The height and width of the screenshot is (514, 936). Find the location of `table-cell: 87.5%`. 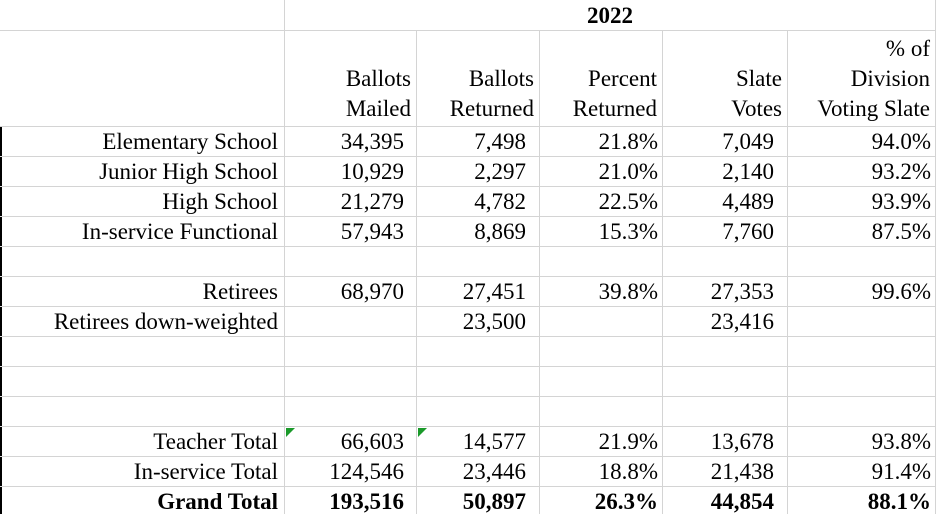

table-cell: 87.5% is located at coordinates (862, 232).